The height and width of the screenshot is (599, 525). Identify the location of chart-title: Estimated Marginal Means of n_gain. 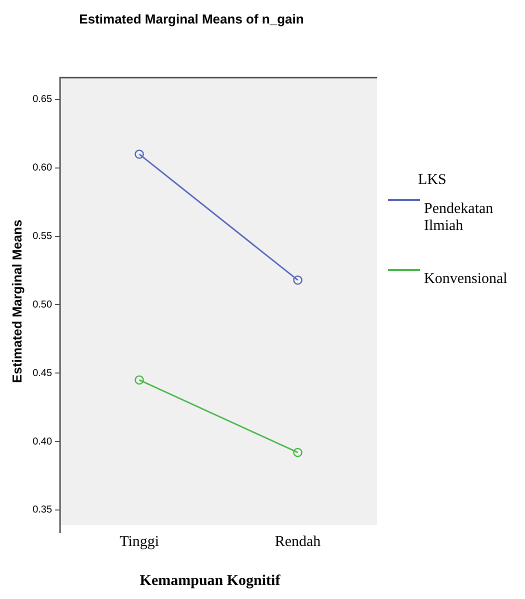
(191, 18).